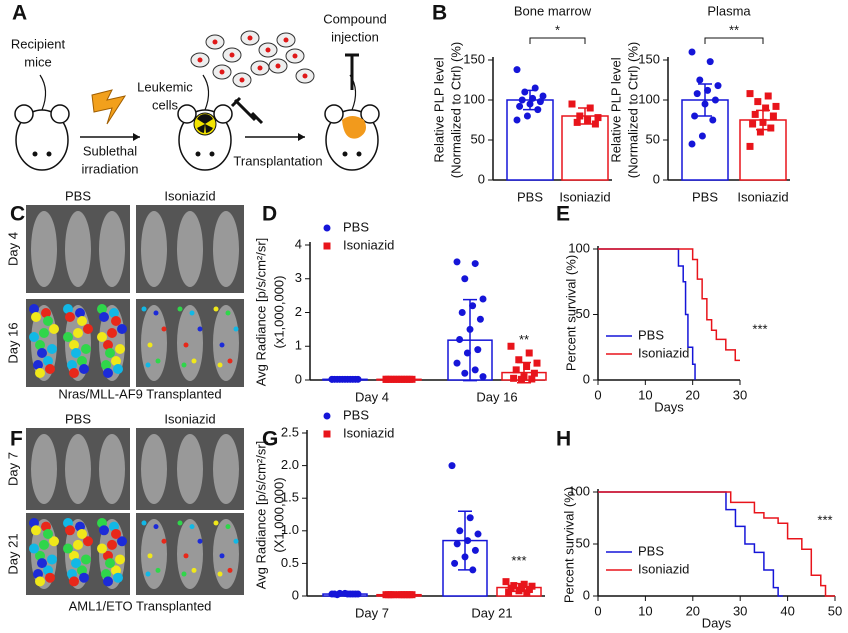  Describe the element at coordinates (455, 110) in the screenshot. I see `y-axis-label: (Normalized to Ctrl) (%)` at that location.